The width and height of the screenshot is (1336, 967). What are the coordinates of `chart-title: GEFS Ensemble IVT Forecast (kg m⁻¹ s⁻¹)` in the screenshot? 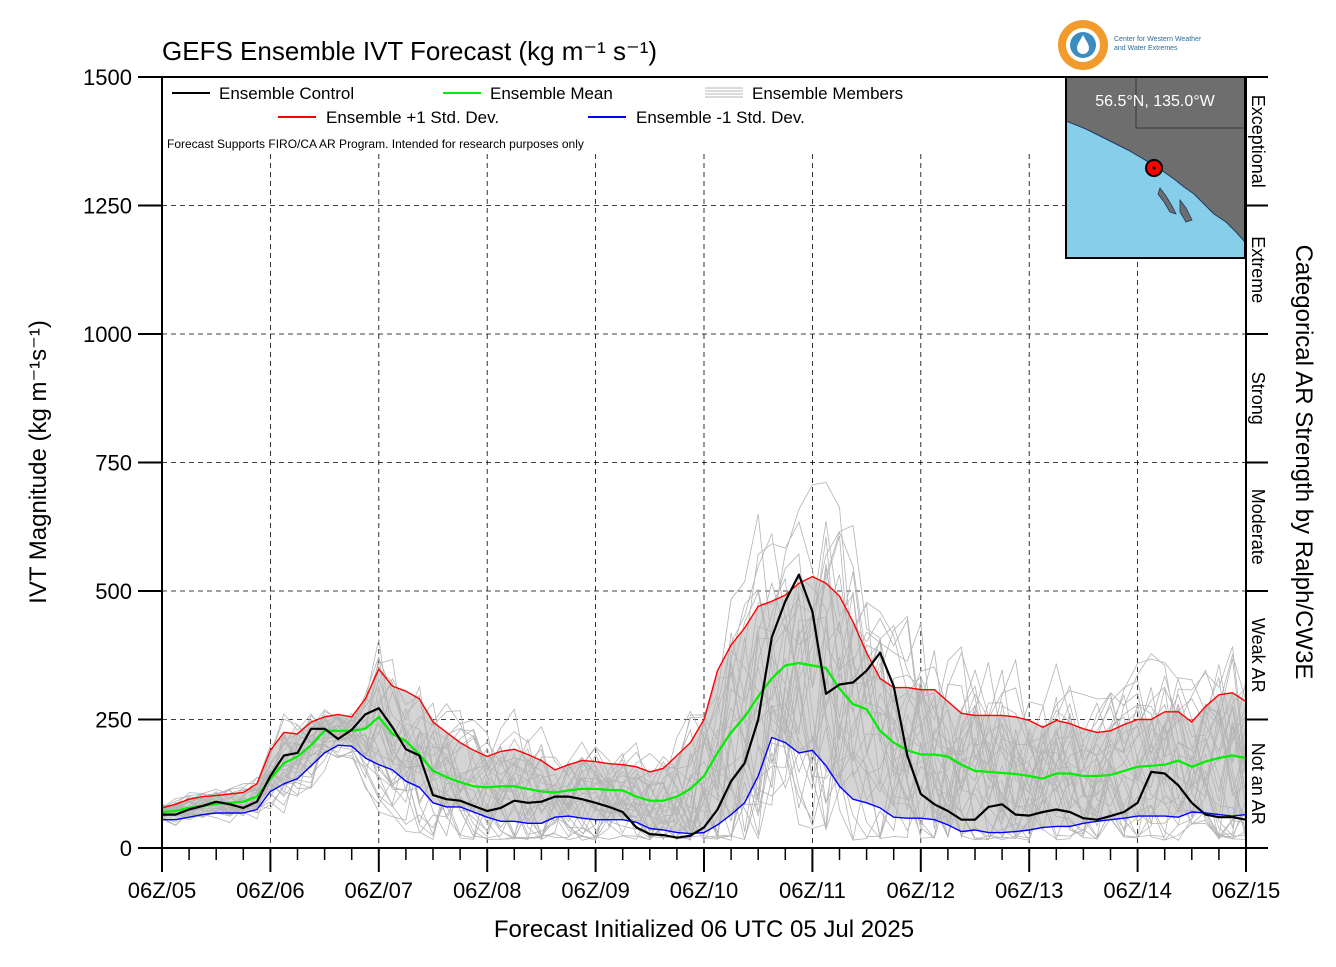 It's located at (409, 51).